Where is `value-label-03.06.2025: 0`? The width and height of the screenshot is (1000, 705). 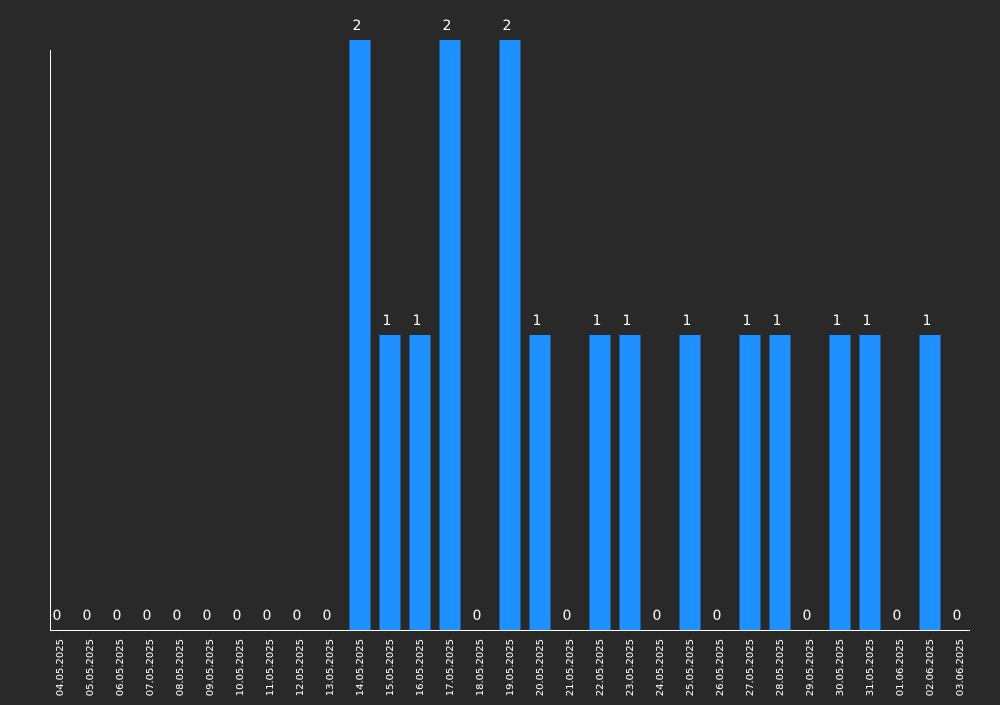 value-label-03.06.2025: 0 is located at coordinates (957, 616).